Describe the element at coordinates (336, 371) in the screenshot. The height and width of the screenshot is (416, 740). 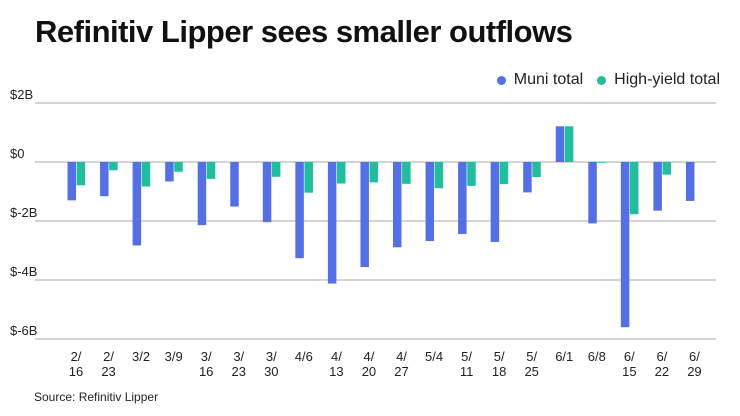
I see `x-tick-label-line: 13` at that location.